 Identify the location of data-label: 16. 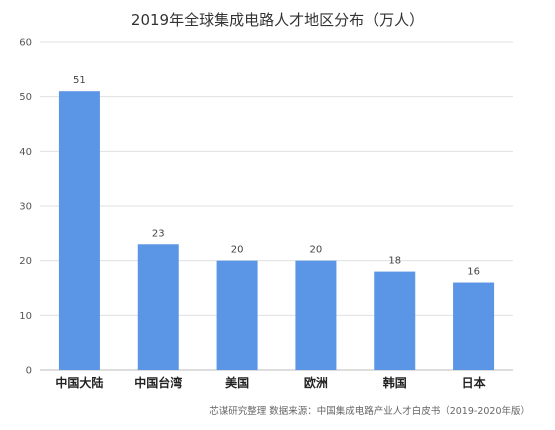
(473, 272).